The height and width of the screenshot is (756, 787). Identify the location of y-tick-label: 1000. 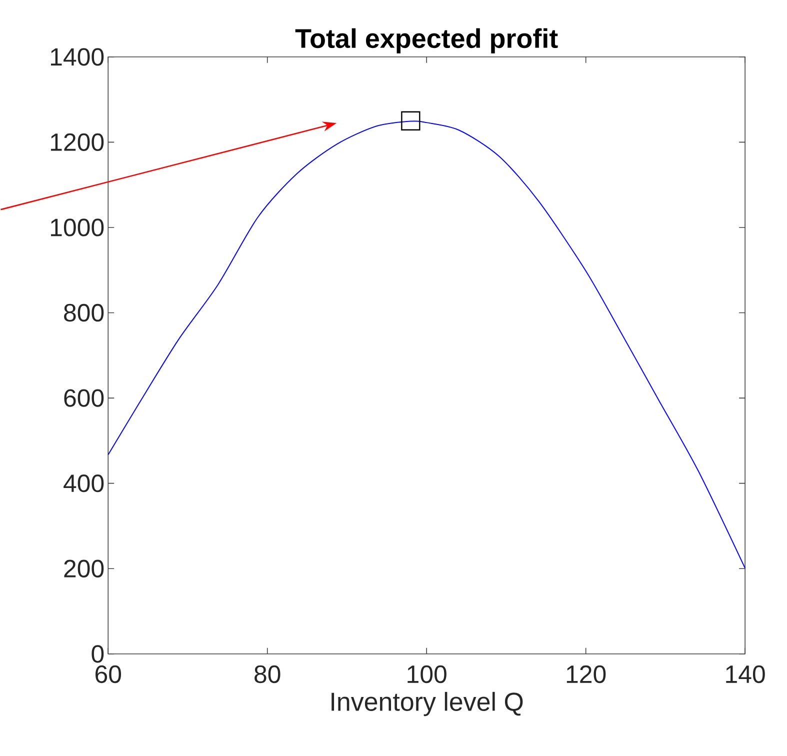
(77, 227).